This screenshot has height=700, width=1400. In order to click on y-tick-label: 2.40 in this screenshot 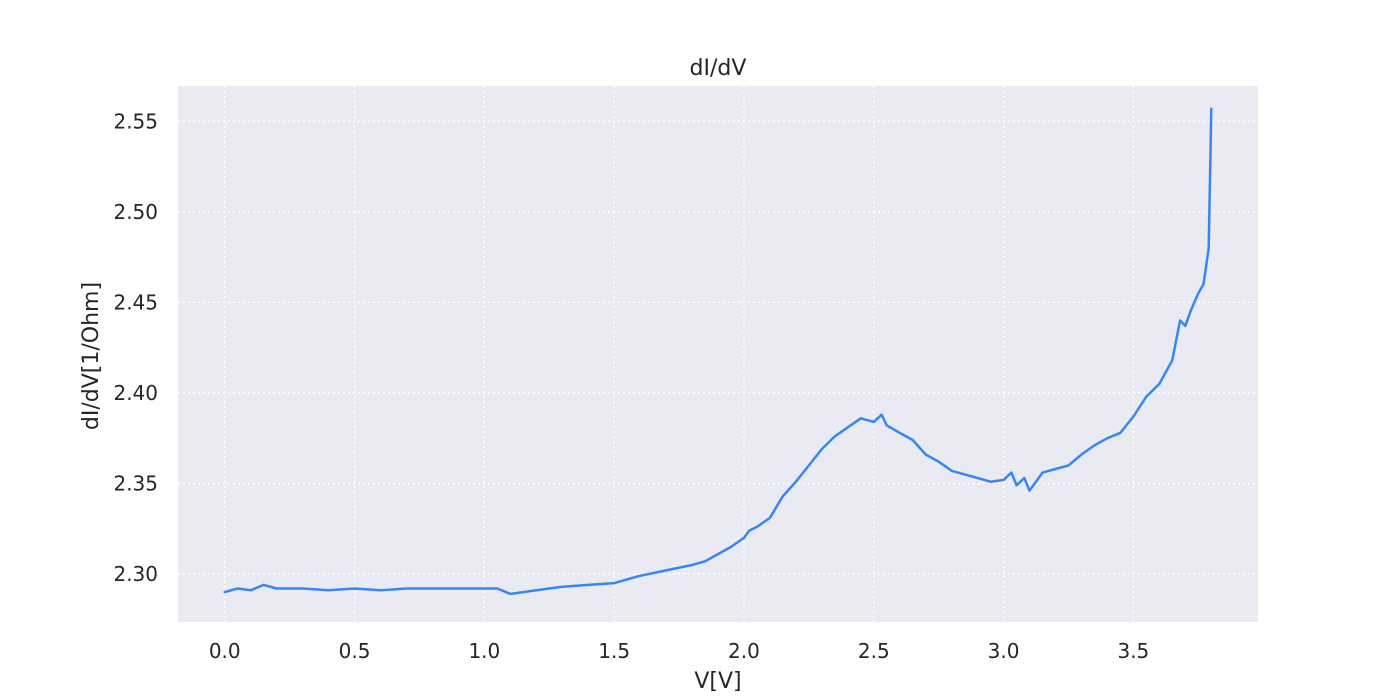, I will do `click(135, 393)`.